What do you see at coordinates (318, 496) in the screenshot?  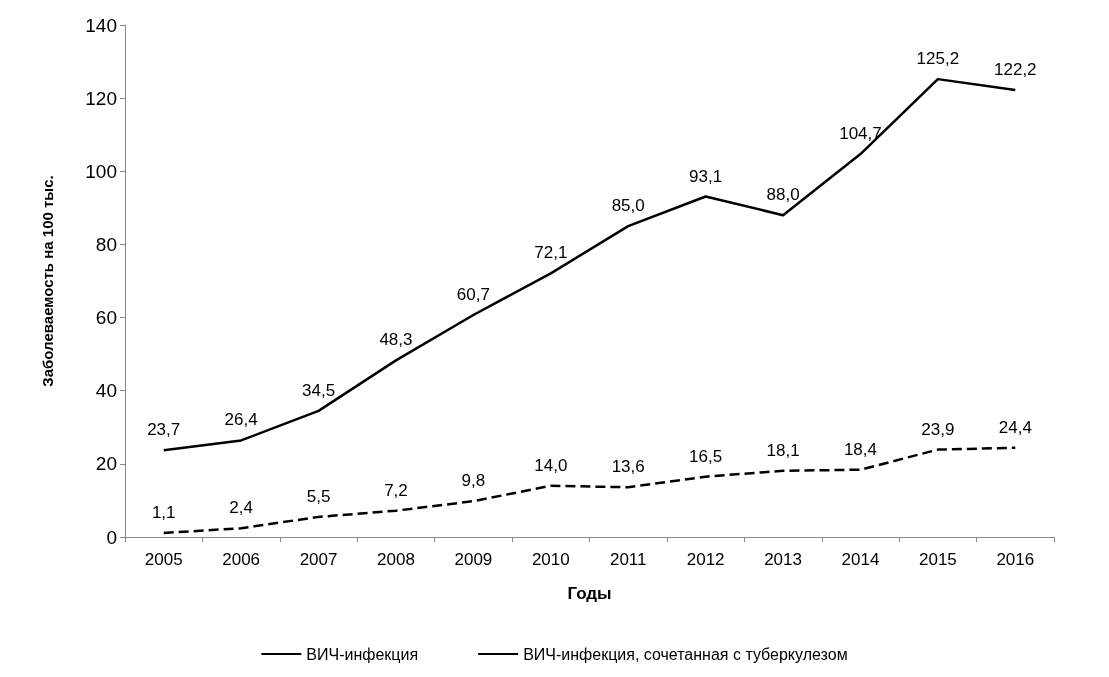 I see `data-label: 5,5` at bounding box center [318, 496].